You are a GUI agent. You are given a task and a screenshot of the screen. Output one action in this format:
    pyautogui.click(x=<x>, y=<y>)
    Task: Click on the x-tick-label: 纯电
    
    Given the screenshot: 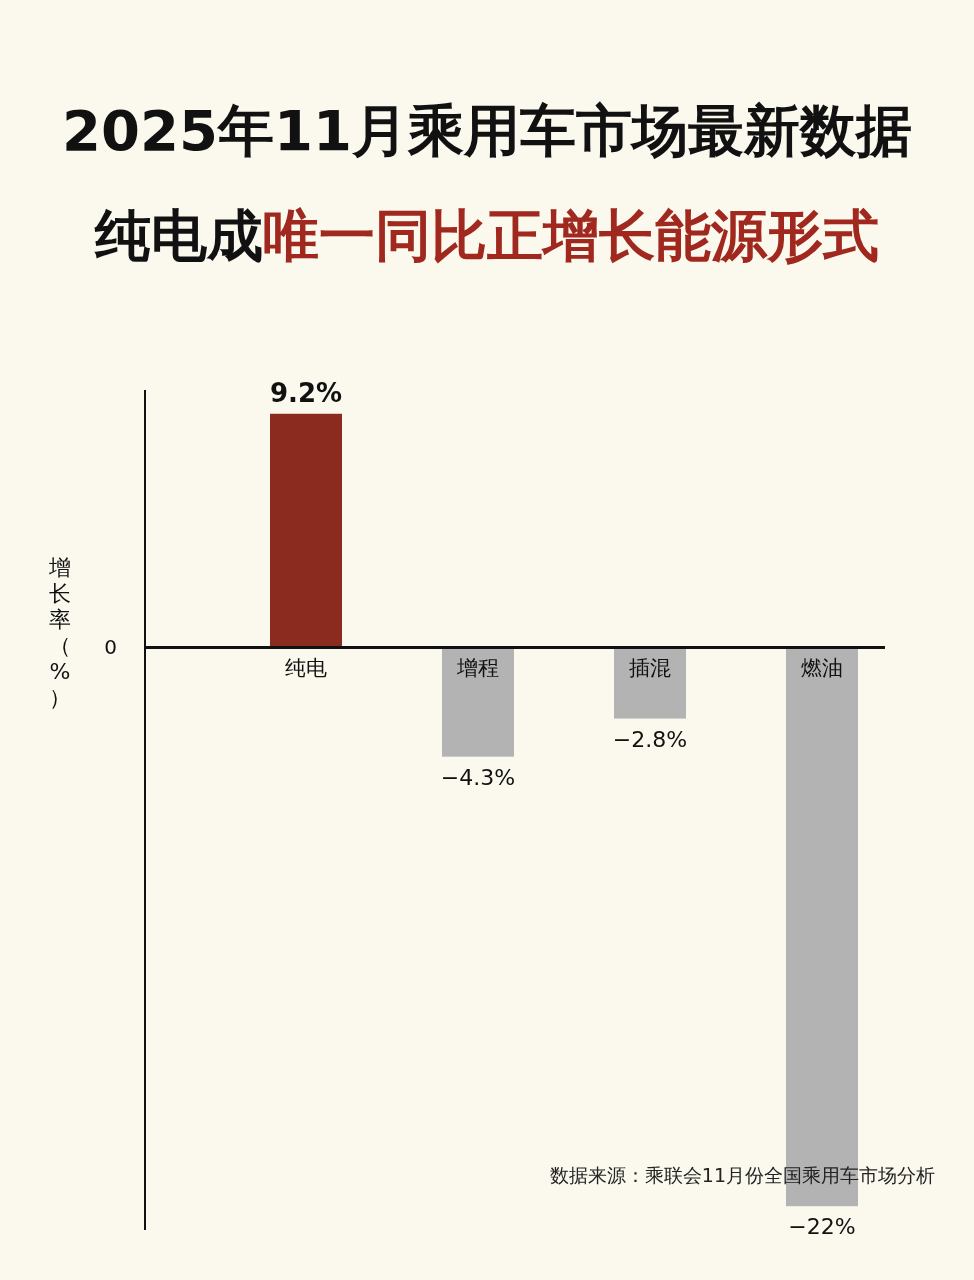 What is the action you would take?
    pyautogui.click(x=306, y=668)
    